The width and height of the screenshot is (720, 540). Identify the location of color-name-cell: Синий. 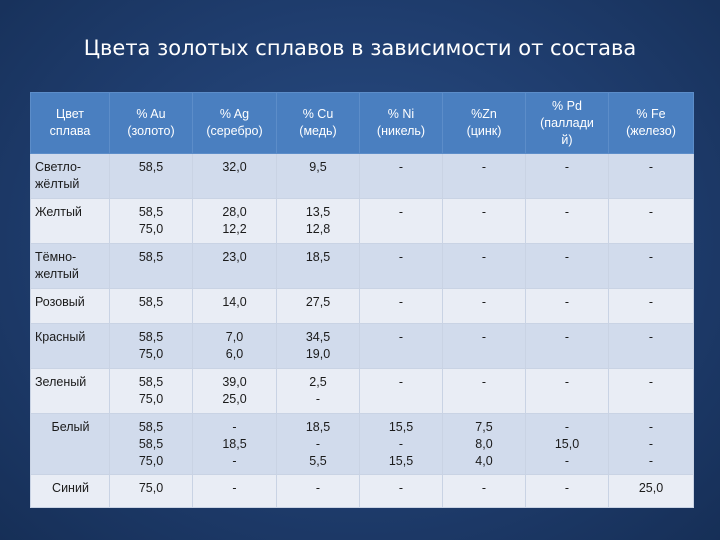
(70, 491).